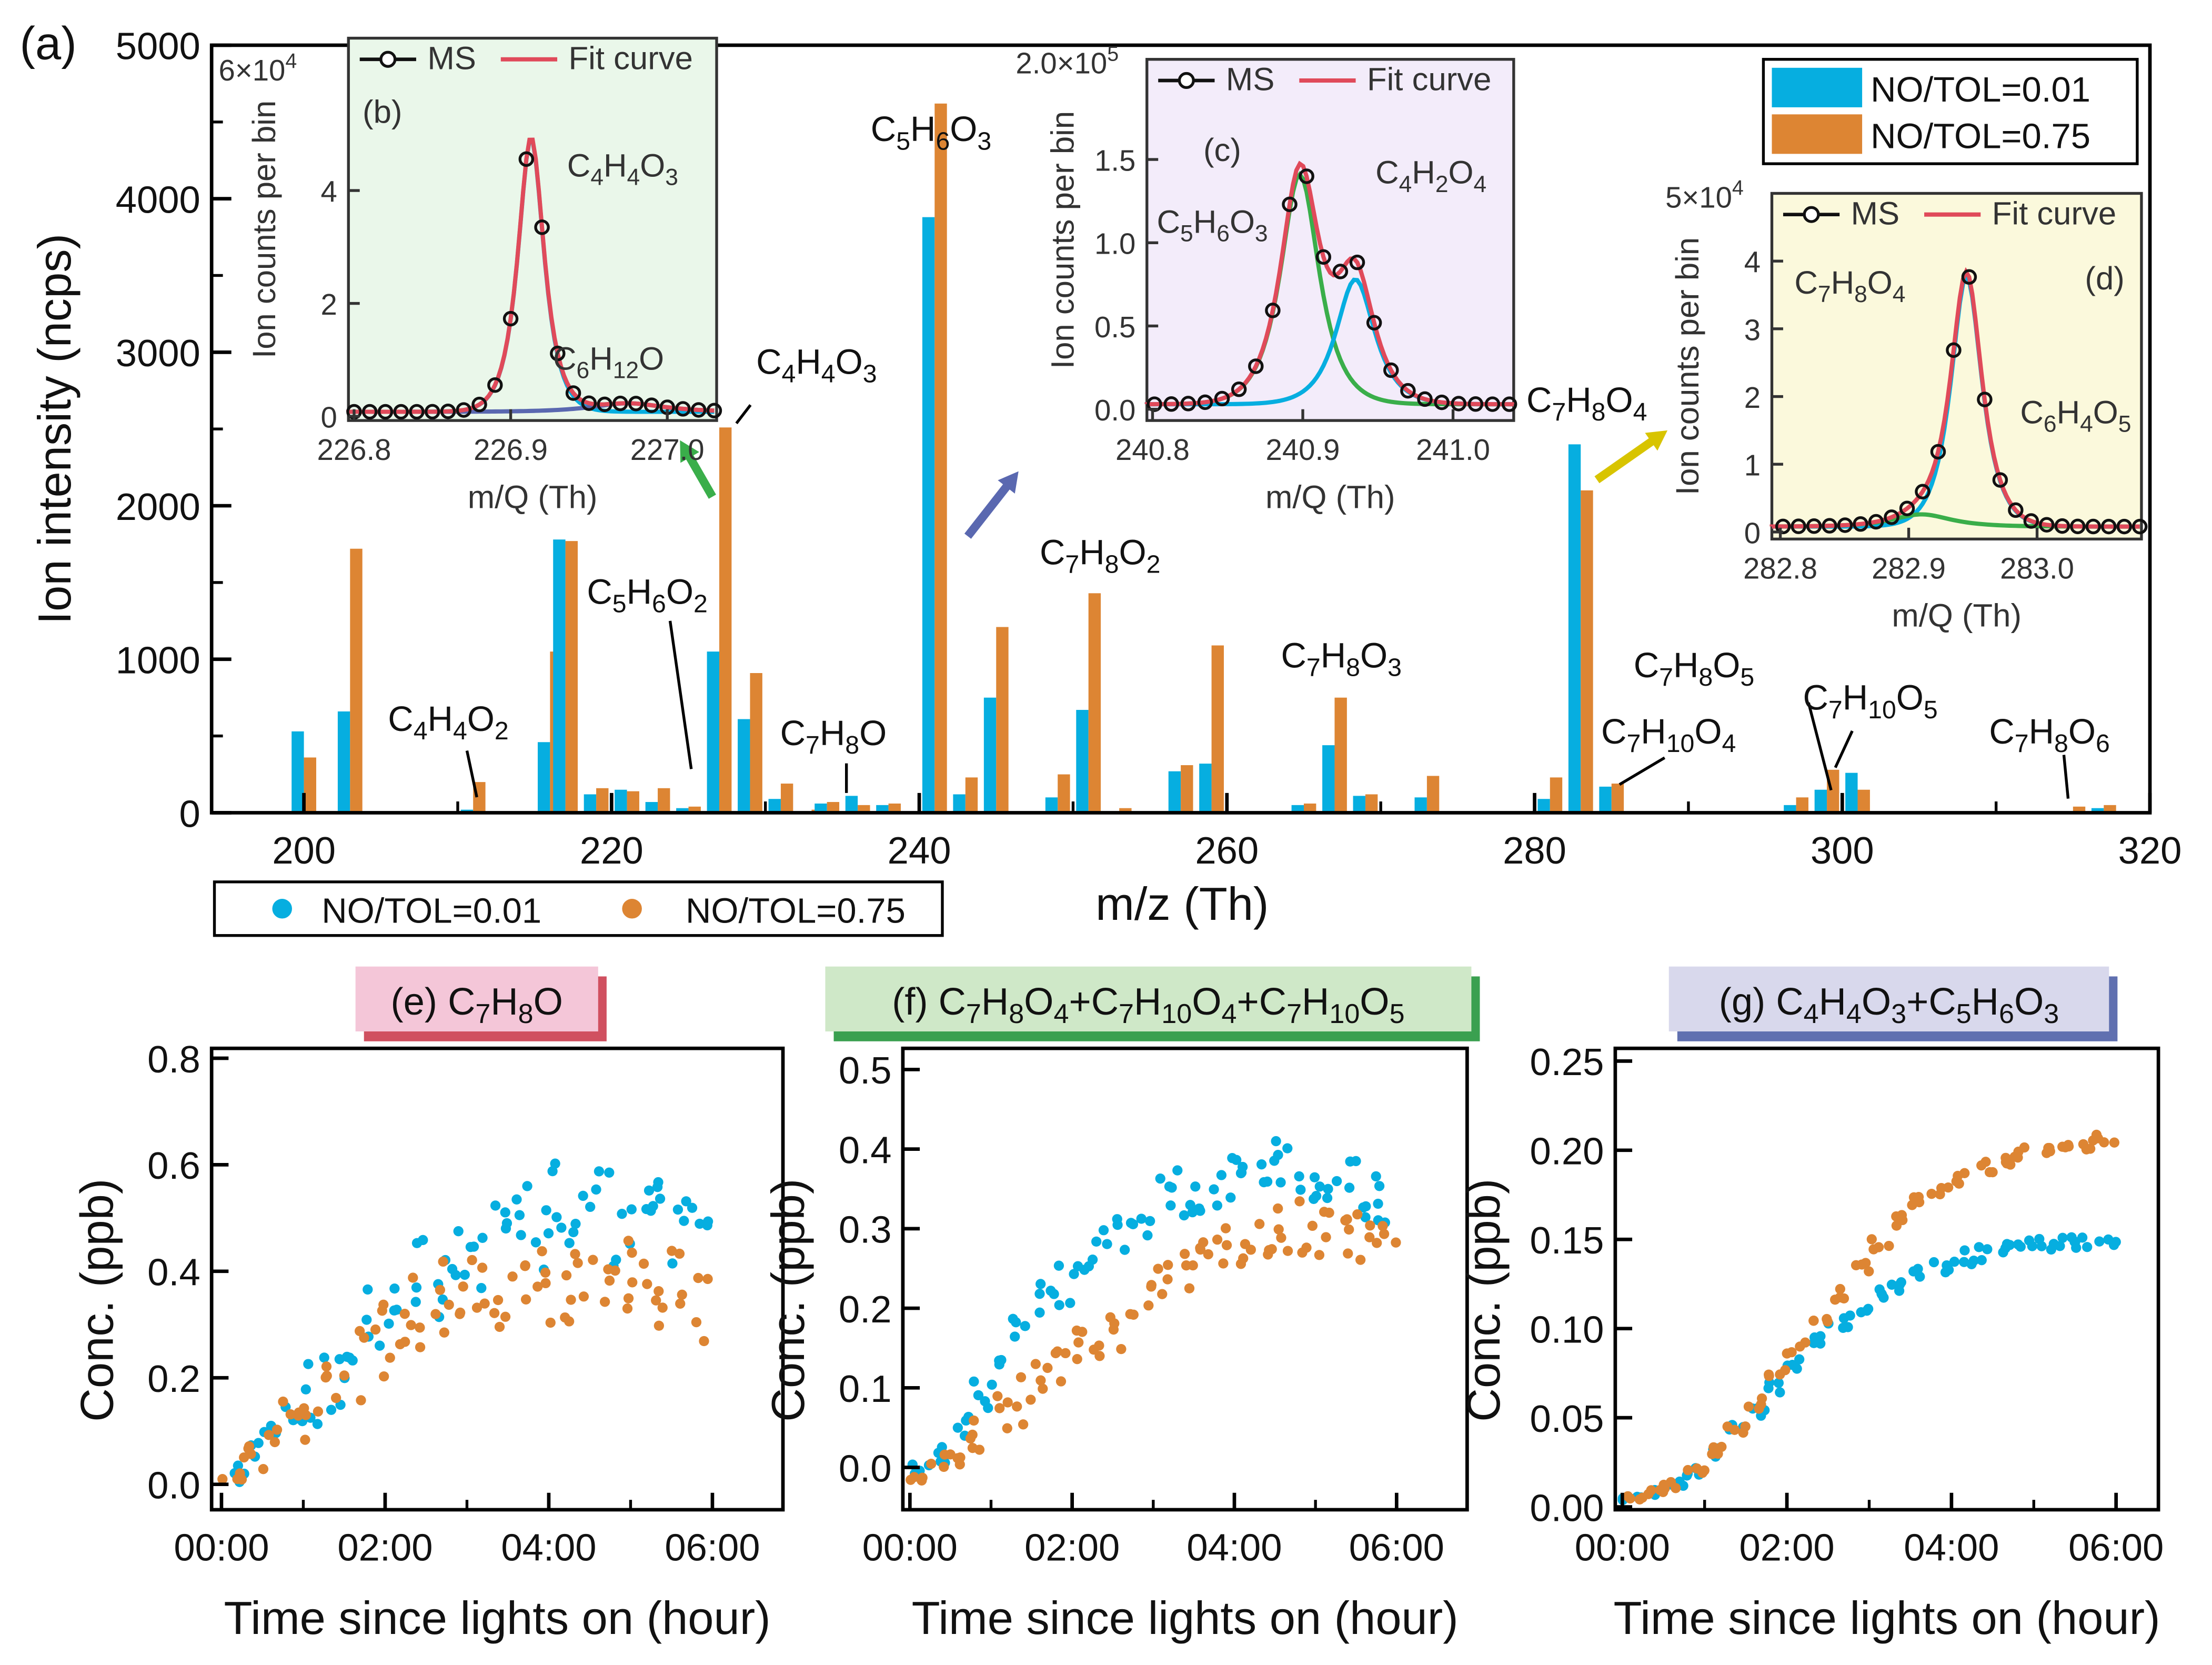 The image size is (2212, 1665). I want to click on peak-annotation: C7H8O3, so click(1341, 658).